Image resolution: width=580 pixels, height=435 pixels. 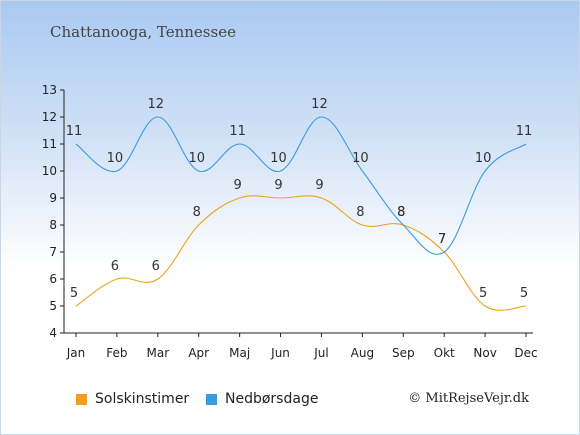 I want to click on legend-label-sunshine: Solskinstimer, so click(x=142, y=399).